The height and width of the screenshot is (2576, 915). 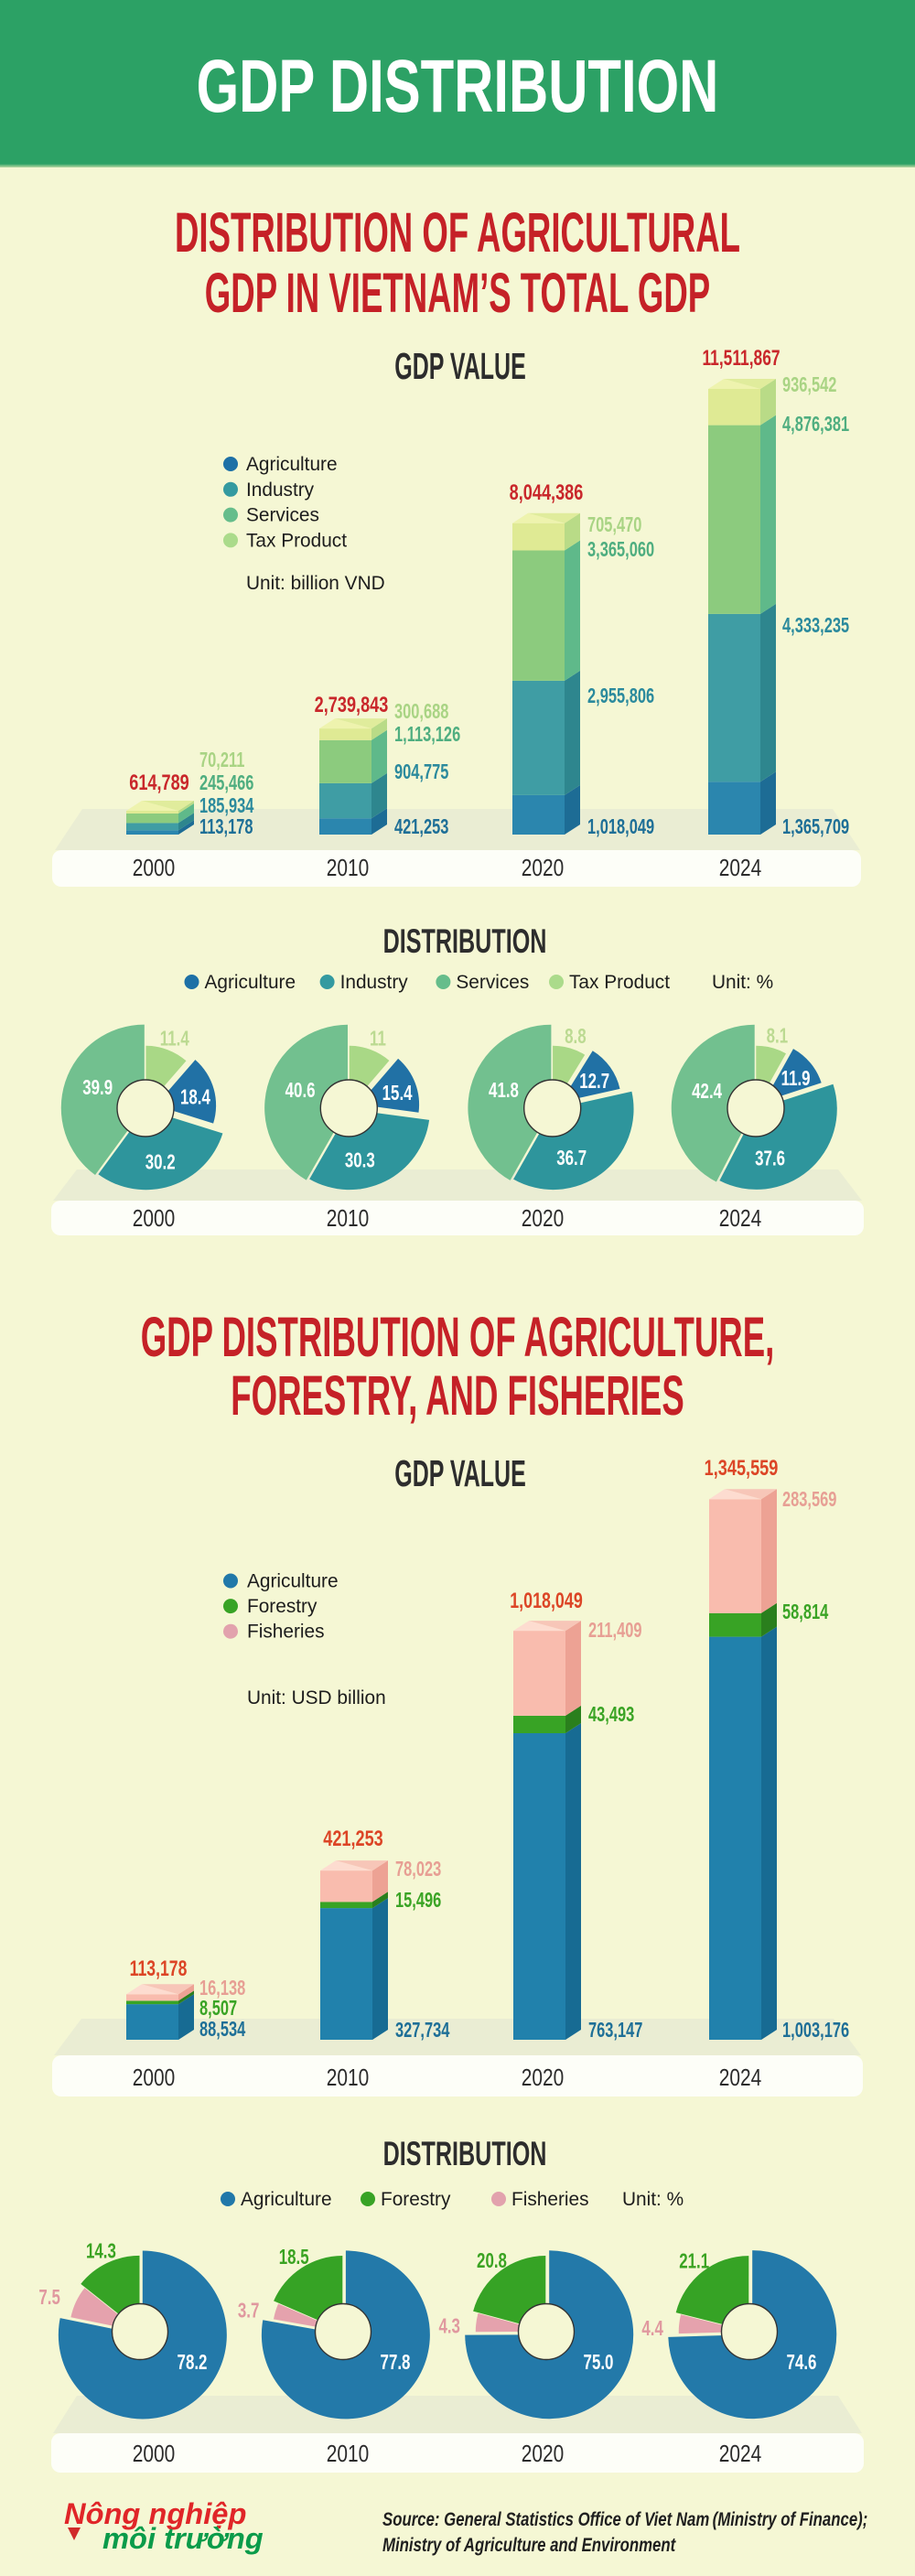 What do you see at coordinates (816, 2030) in the screenshot?
I see `svg-text: 1,003,176` at bounding box center [816, 2030].